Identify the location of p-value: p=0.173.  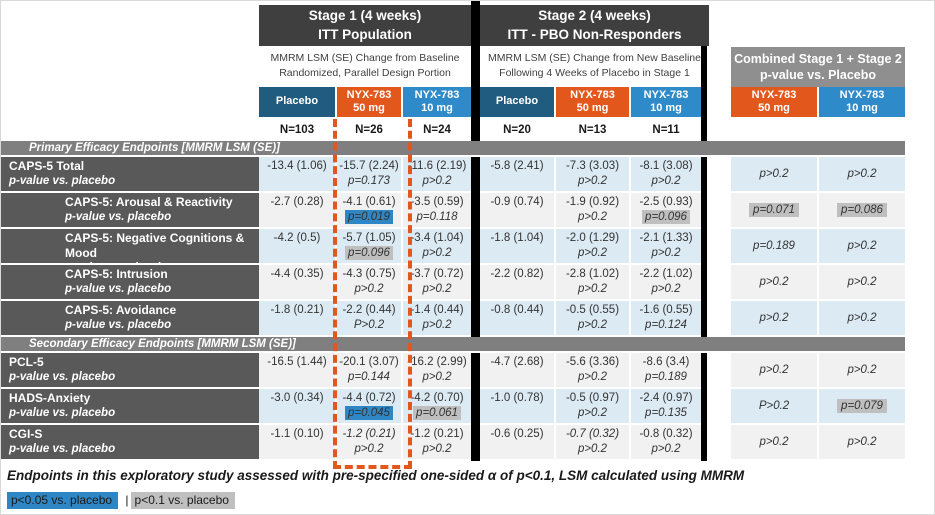
(369, 181).